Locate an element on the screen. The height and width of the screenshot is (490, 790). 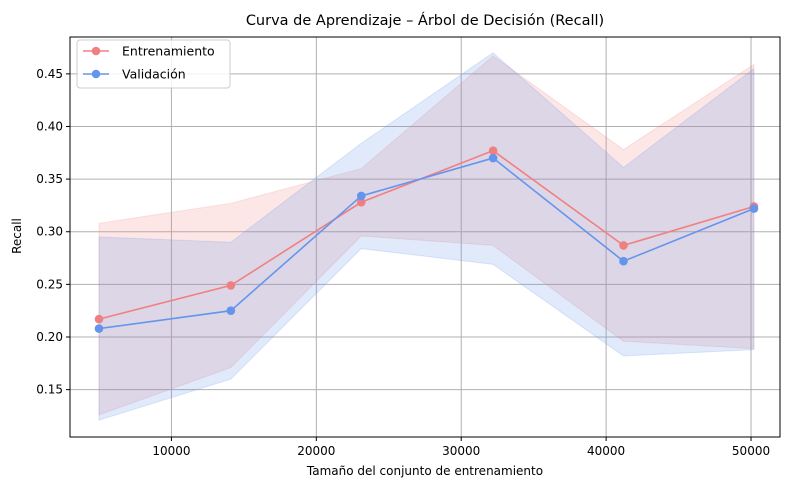
x-tick-label: 10000 is located at coordinates (171, 451).